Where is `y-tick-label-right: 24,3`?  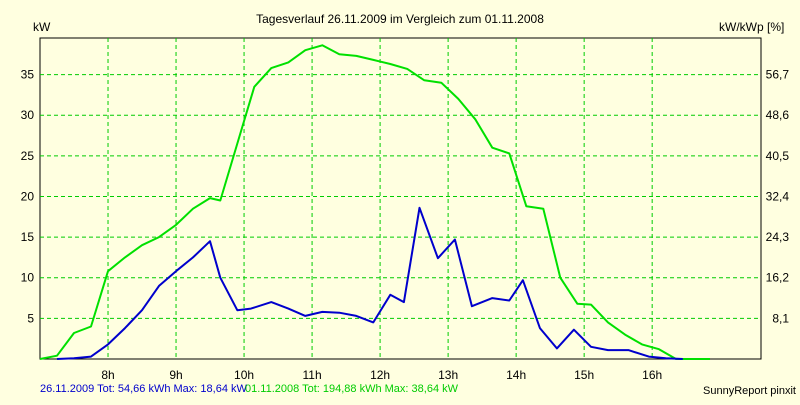 y-tick-label-right: 24,3 is located at coordinates (778, 237).